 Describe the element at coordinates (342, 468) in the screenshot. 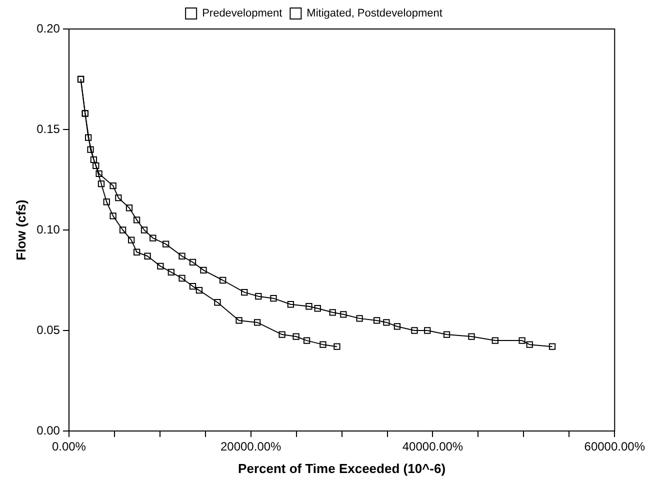

I see `x-axis-title: Percent of Time Exceeded (10^-6)` at that location.